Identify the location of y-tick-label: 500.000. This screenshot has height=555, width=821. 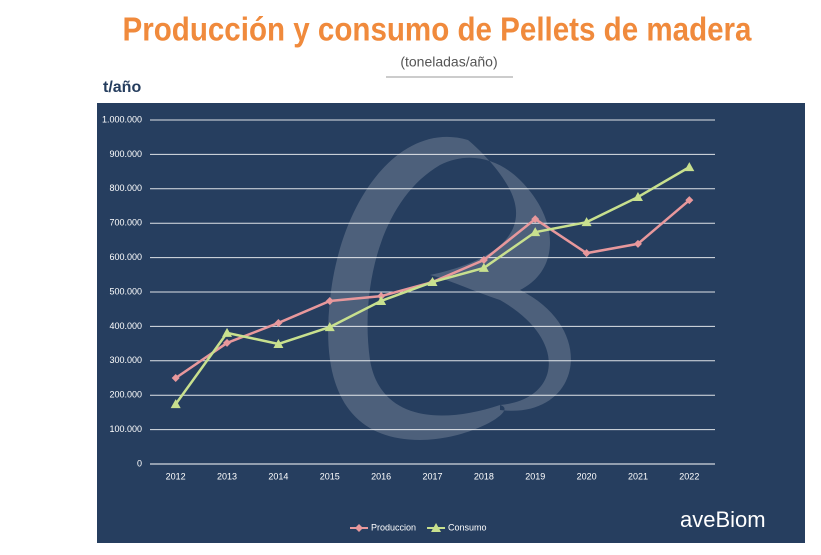
(125, 291).